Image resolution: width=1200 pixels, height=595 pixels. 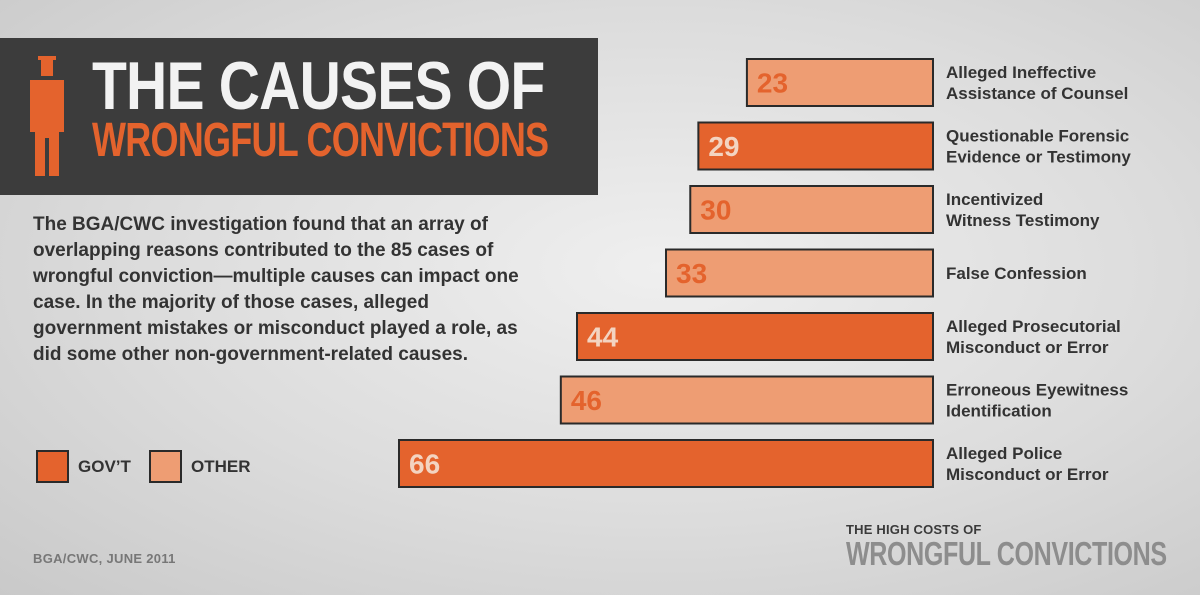 I want to click on title-block, so click(x=299, y=116).